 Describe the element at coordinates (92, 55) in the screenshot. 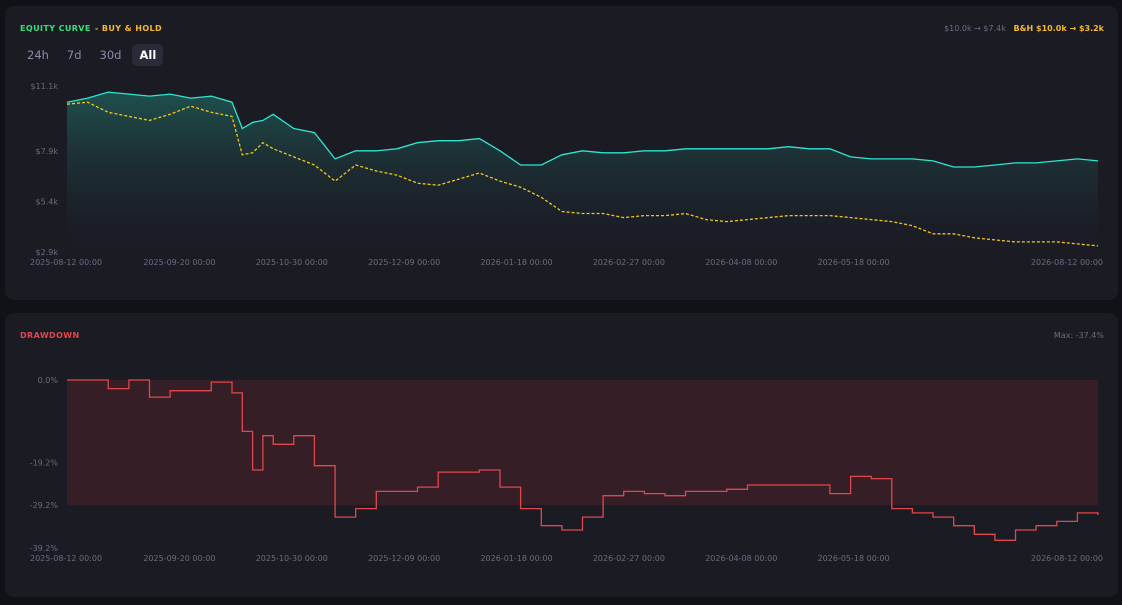

I see `range-tabs: 24h 7d 30d All` at that location.